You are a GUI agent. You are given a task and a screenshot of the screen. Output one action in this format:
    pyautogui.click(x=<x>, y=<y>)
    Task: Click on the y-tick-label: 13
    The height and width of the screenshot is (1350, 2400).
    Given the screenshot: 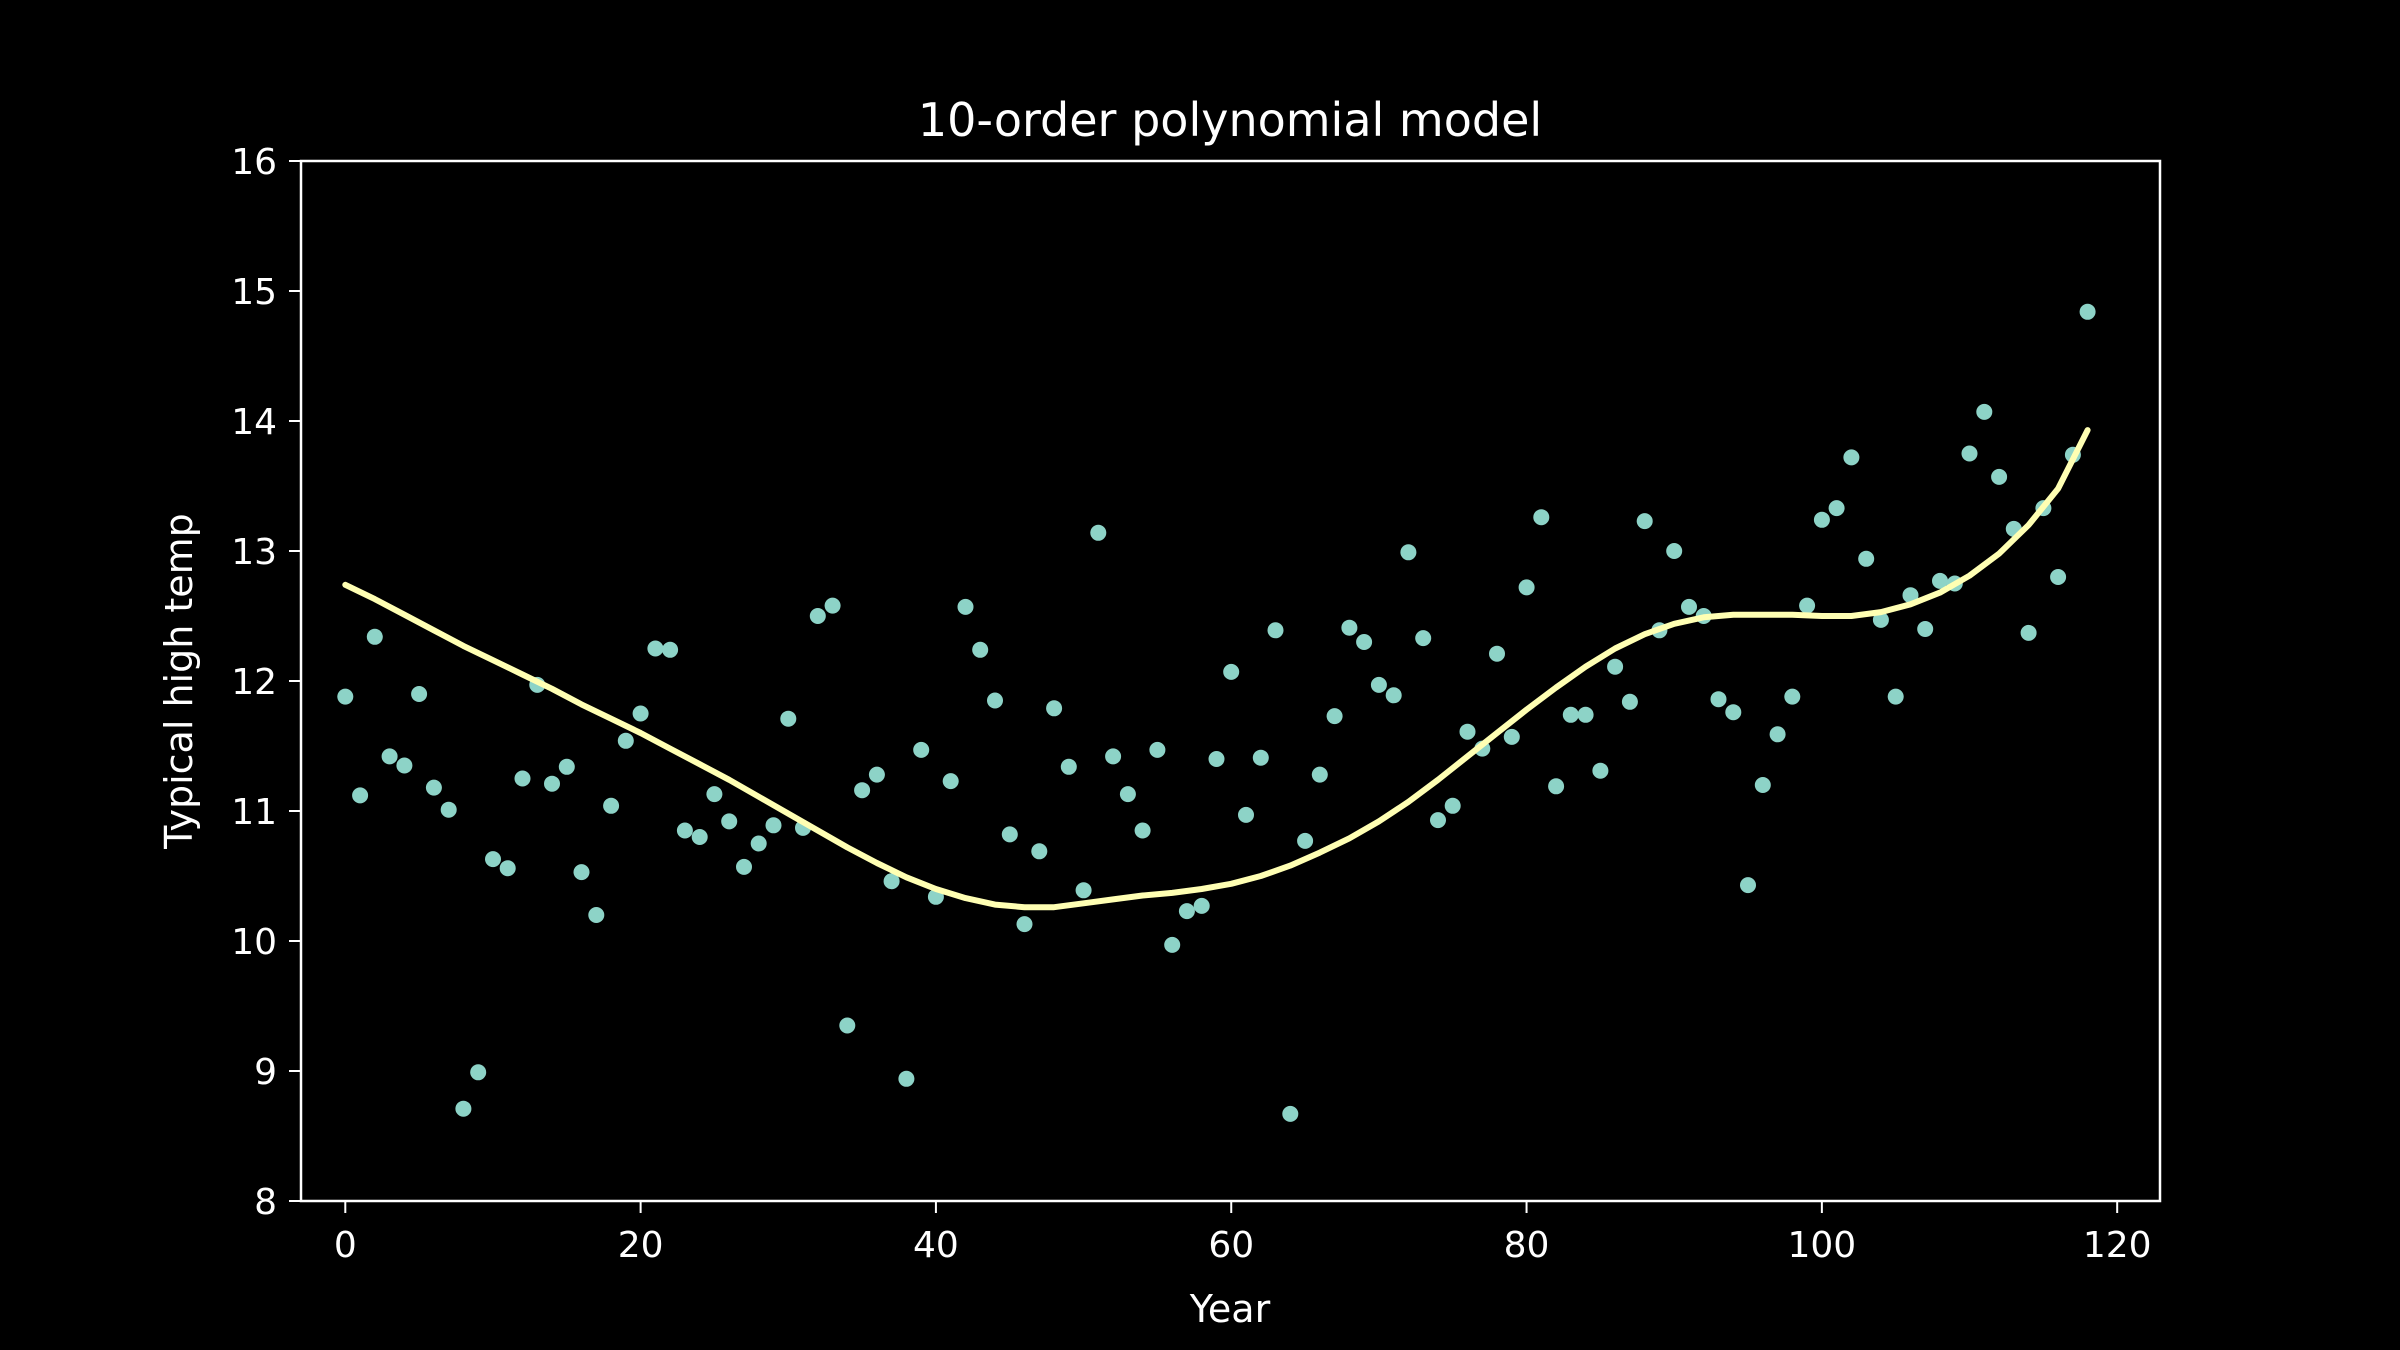 What is the action you would take?
    pyautogui.click(x=254, y=552)
    